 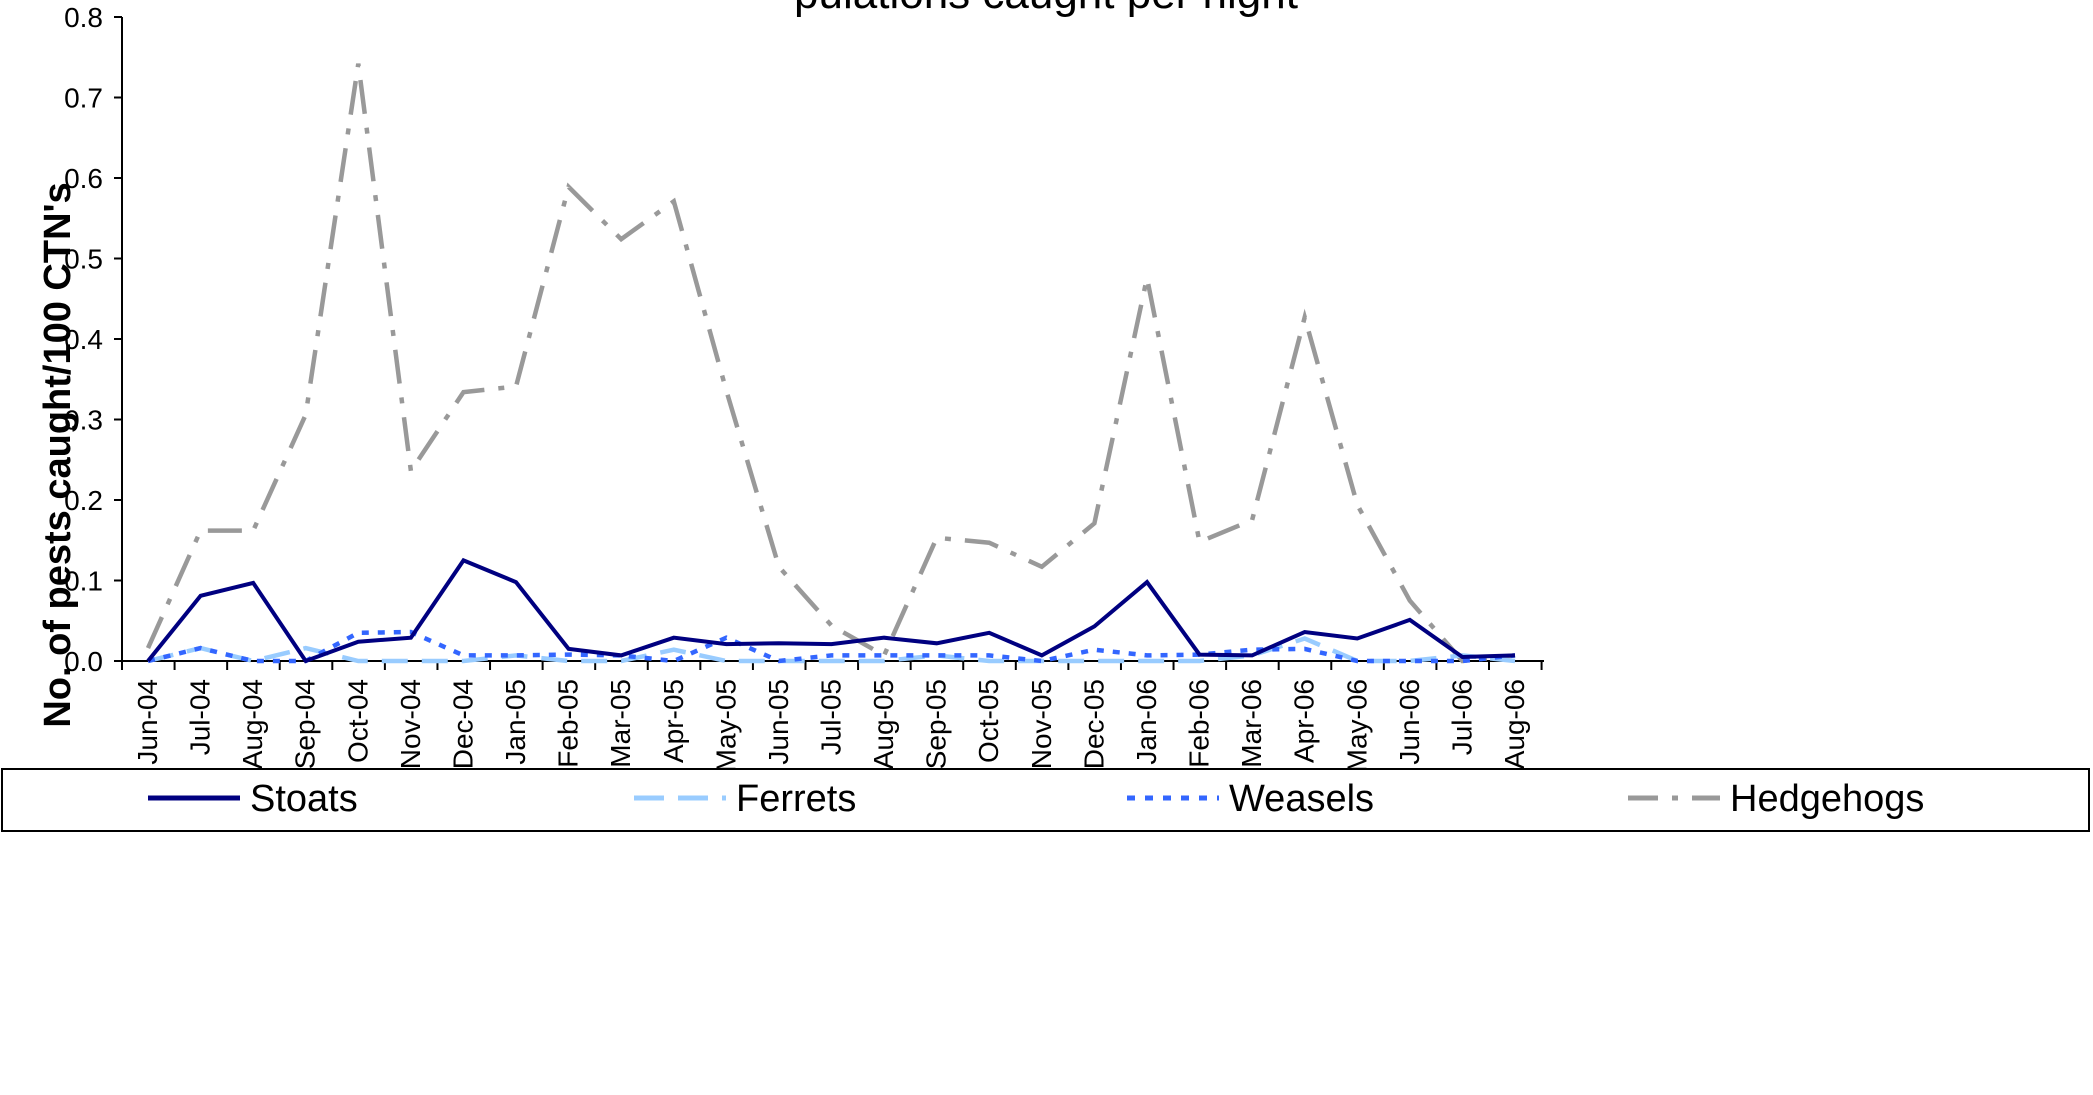 What do you see at coordinates (1356, 725) in the screenshot?
I see `x-tick-label: May-06` at bounding box center [1356, 725].